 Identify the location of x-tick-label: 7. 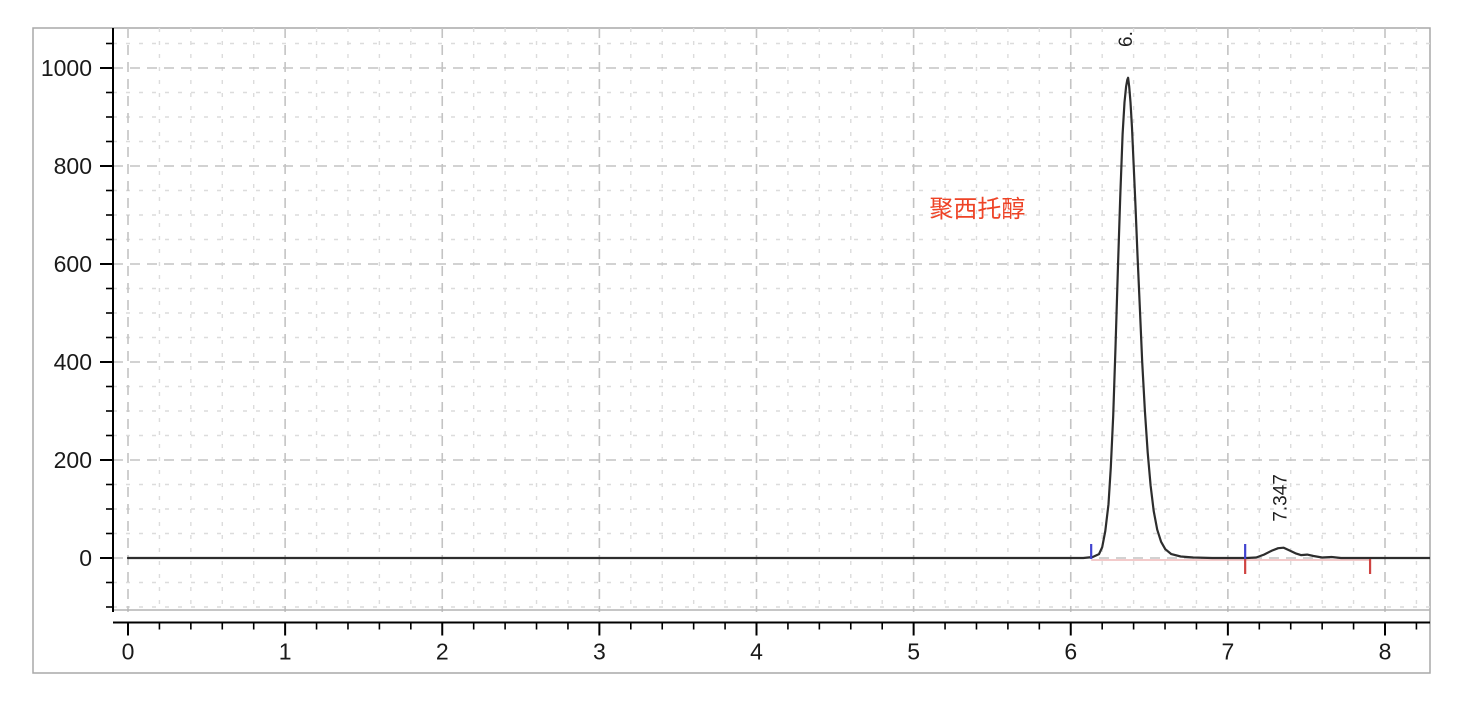
(1227, 652).